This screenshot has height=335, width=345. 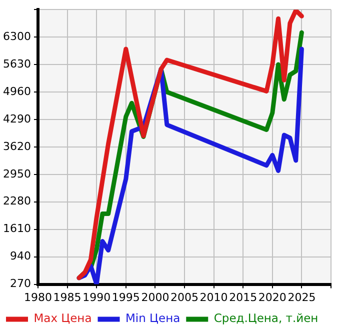 What do you see at coordinates (126, 297) in the screenshot?
I see `x-tick-label: 1995` at bounding box center [126, 297].